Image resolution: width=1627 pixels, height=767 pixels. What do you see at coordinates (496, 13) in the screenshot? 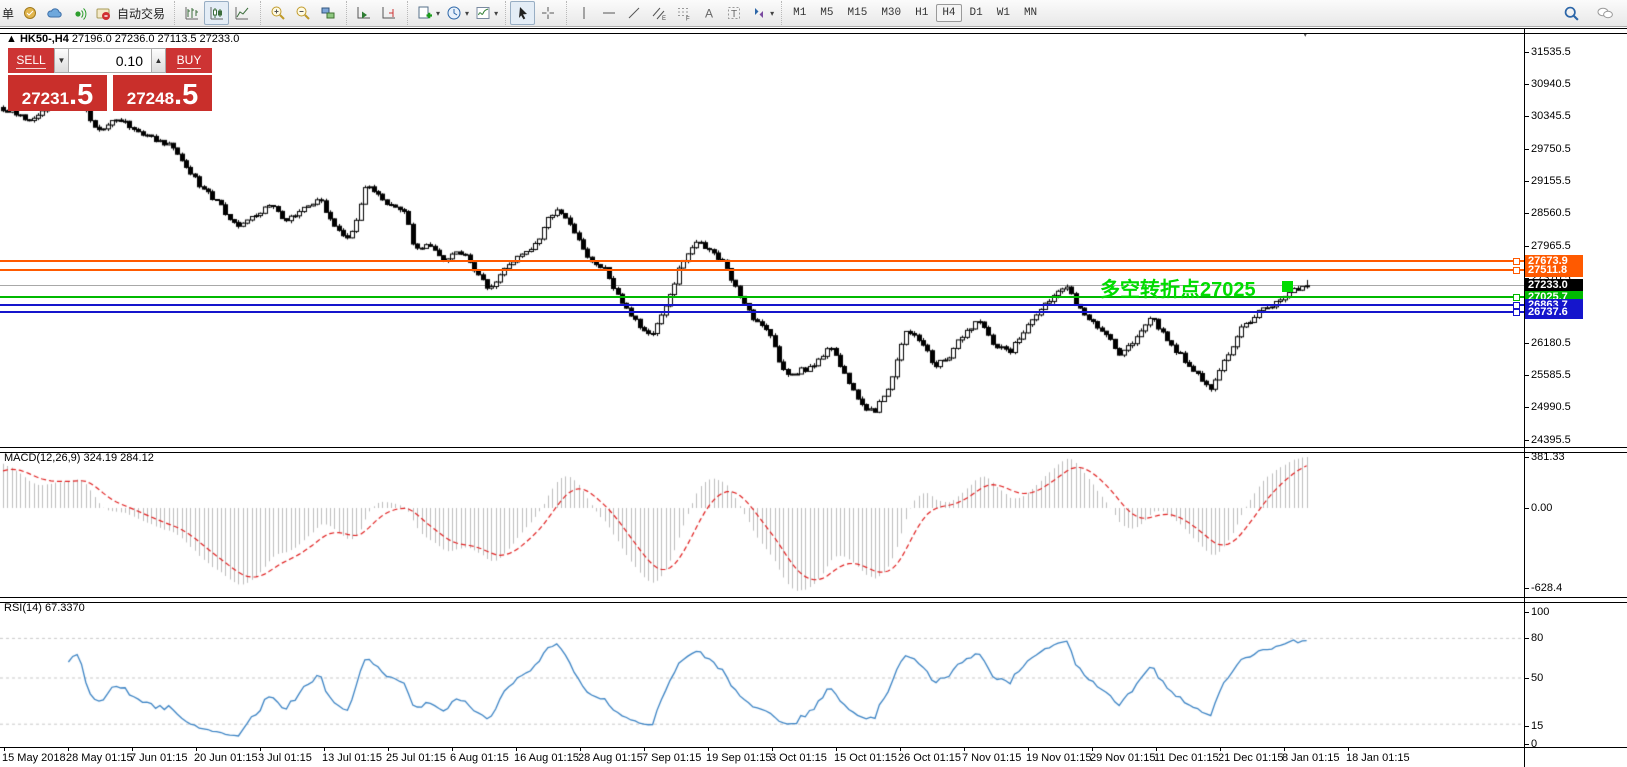
I see `indicators-dropdown-icon: ▾` at bounding box center [496, 13].